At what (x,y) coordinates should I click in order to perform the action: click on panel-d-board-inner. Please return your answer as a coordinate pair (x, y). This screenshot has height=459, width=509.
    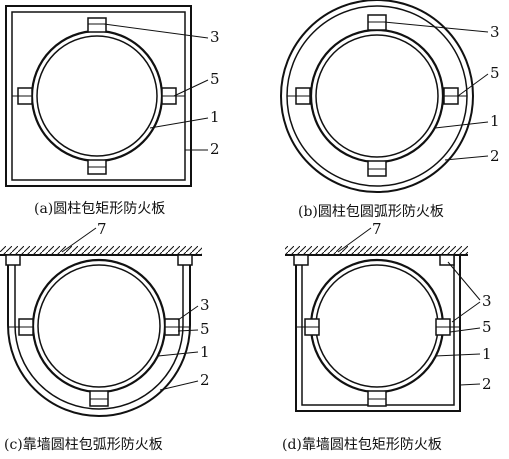
    Looking at the image, I should click on (378, 331).